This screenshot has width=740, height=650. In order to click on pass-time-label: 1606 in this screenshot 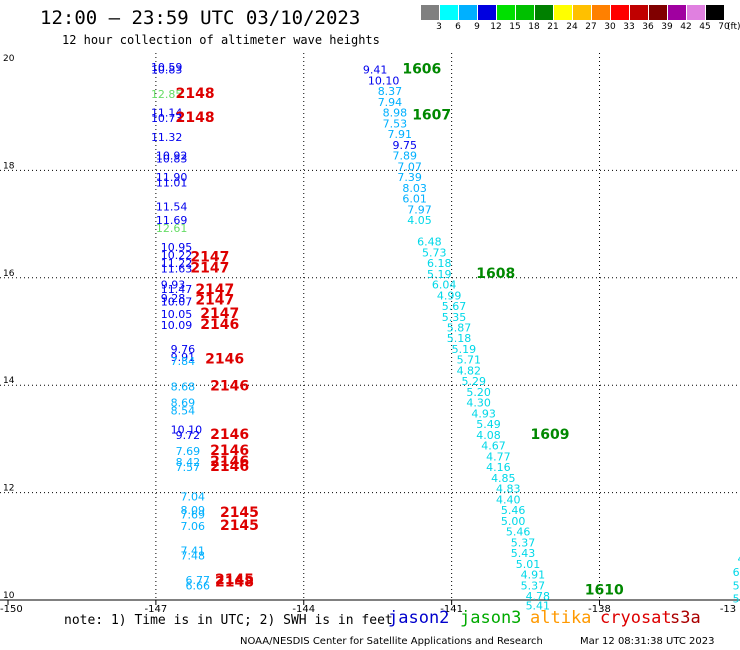, I will do `click(421, 70)`.